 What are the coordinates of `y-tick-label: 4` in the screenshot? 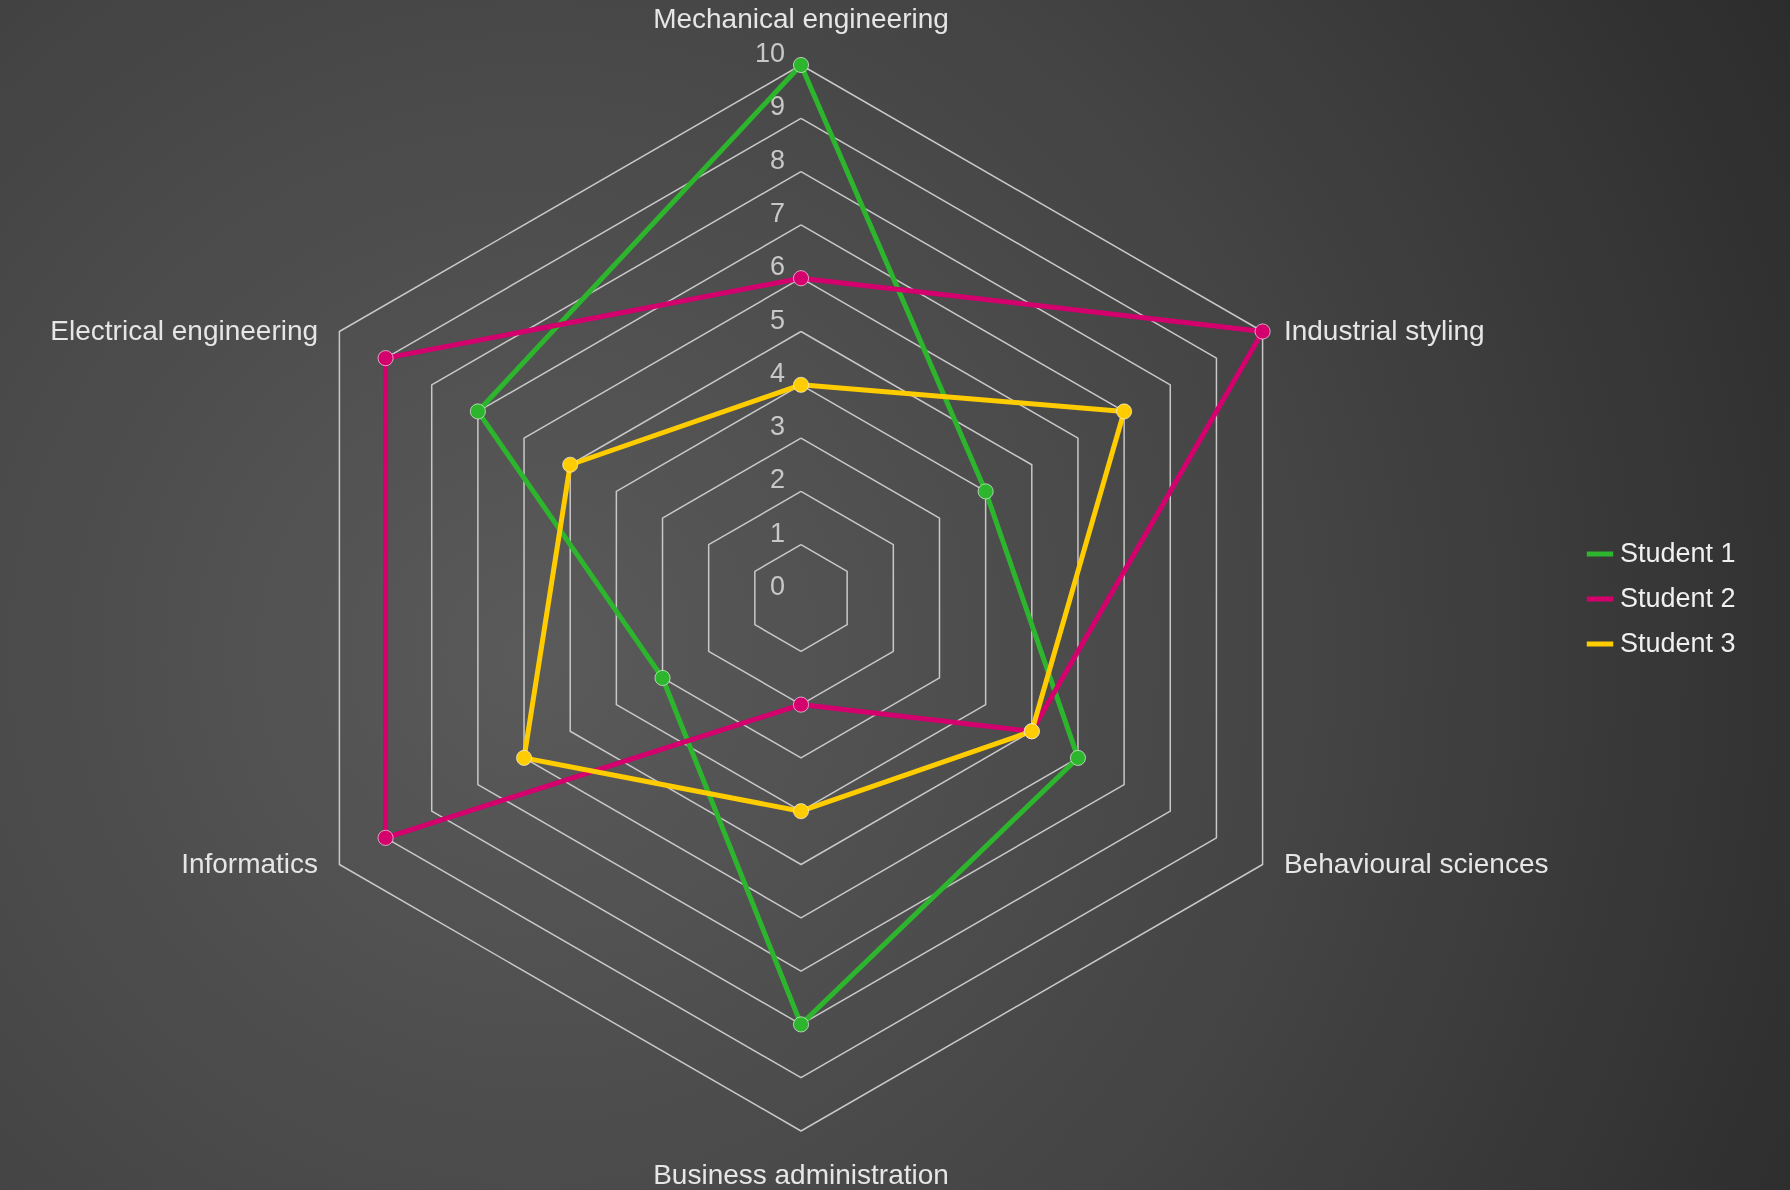 It's located at (777, 372).